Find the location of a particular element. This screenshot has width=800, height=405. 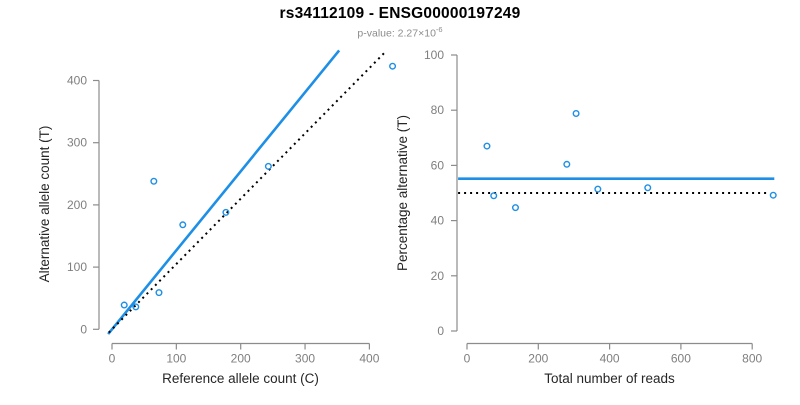

x-axis-title: Reference allele count (C) is located at coordinates (240, 378).